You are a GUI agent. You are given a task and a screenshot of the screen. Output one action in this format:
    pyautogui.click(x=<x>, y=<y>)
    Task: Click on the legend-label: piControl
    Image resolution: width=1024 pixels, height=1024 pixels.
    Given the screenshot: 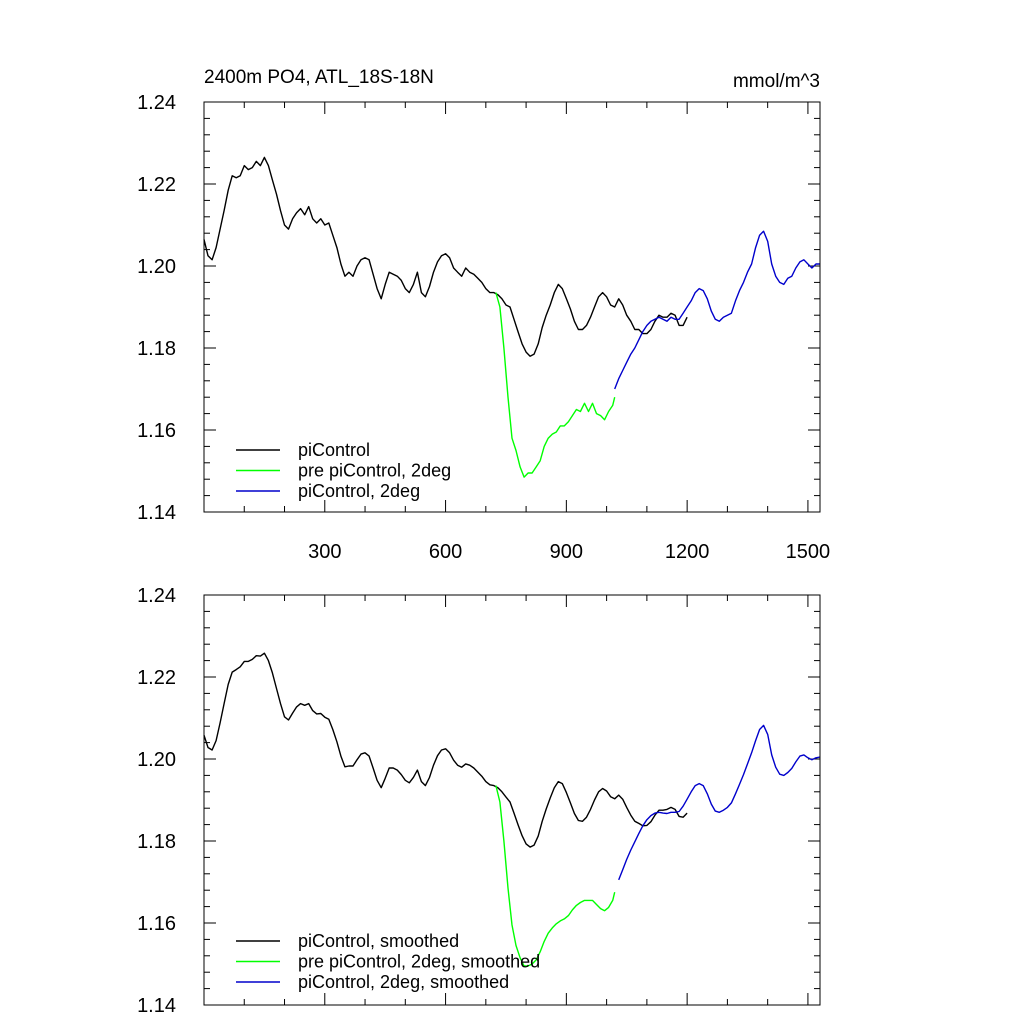 What is the action you would take?
    pyautogui.click(x=334, y=450)
    